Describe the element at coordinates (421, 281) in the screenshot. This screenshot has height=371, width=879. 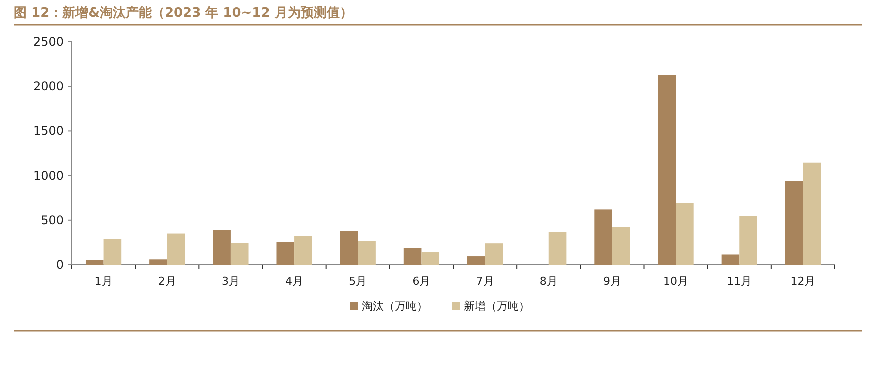
I see `x-tick-label: 6月` at that location.